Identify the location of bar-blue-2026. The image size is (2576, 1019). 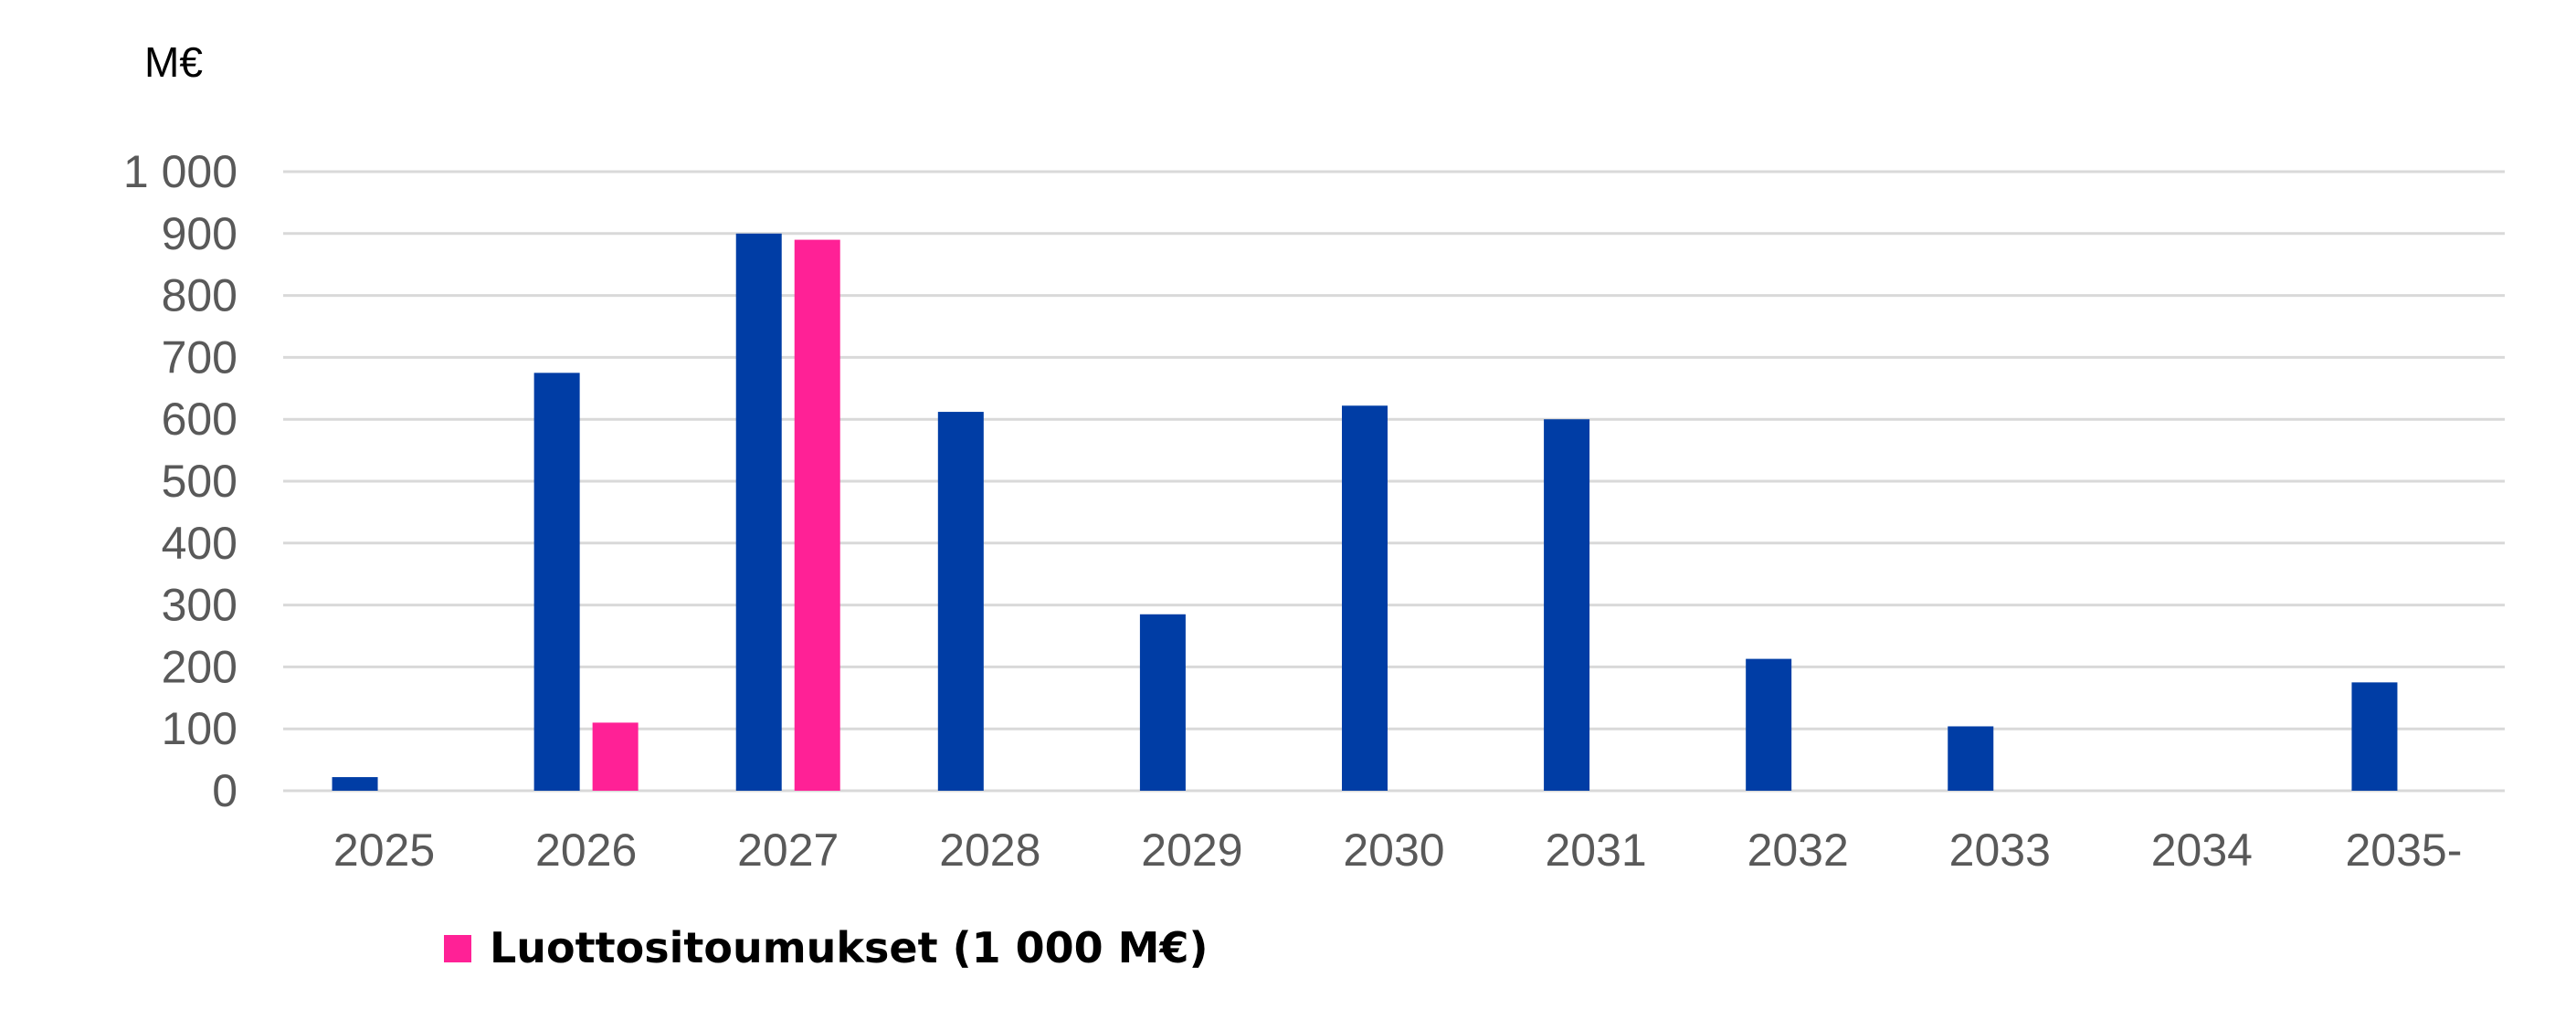
(556, 582).